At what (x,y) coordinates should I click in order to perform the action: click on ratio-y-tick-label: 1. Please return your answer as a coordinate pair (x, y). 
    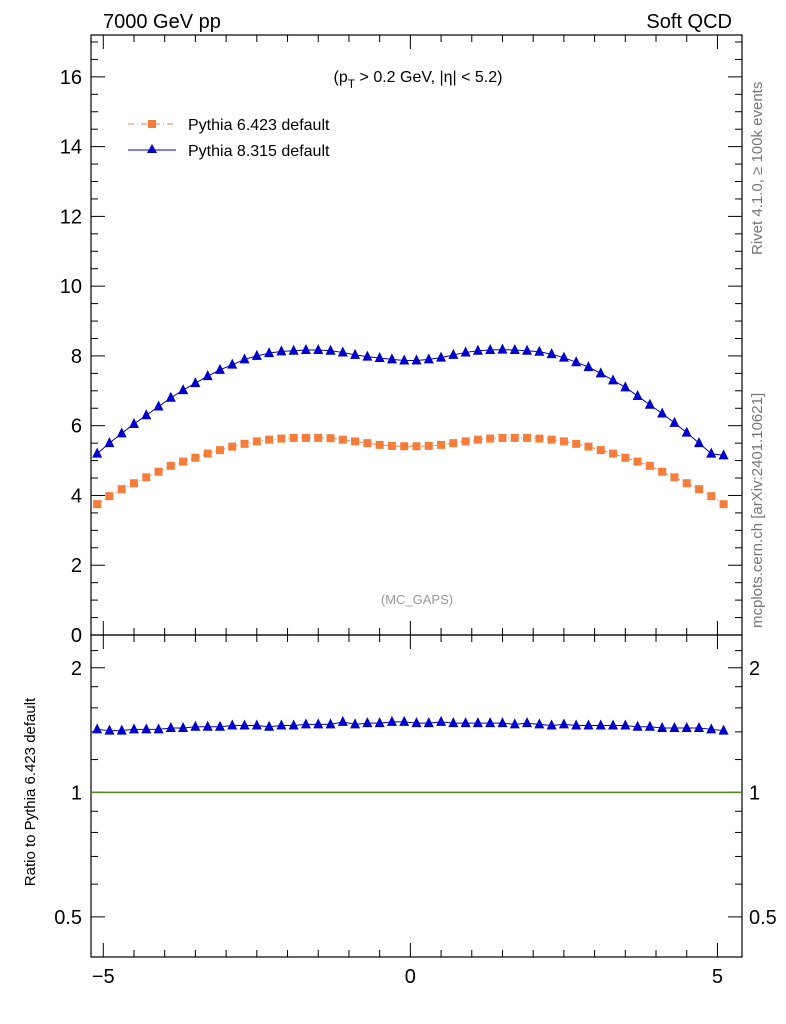
    Looking at the image, I should click on (76, 793).